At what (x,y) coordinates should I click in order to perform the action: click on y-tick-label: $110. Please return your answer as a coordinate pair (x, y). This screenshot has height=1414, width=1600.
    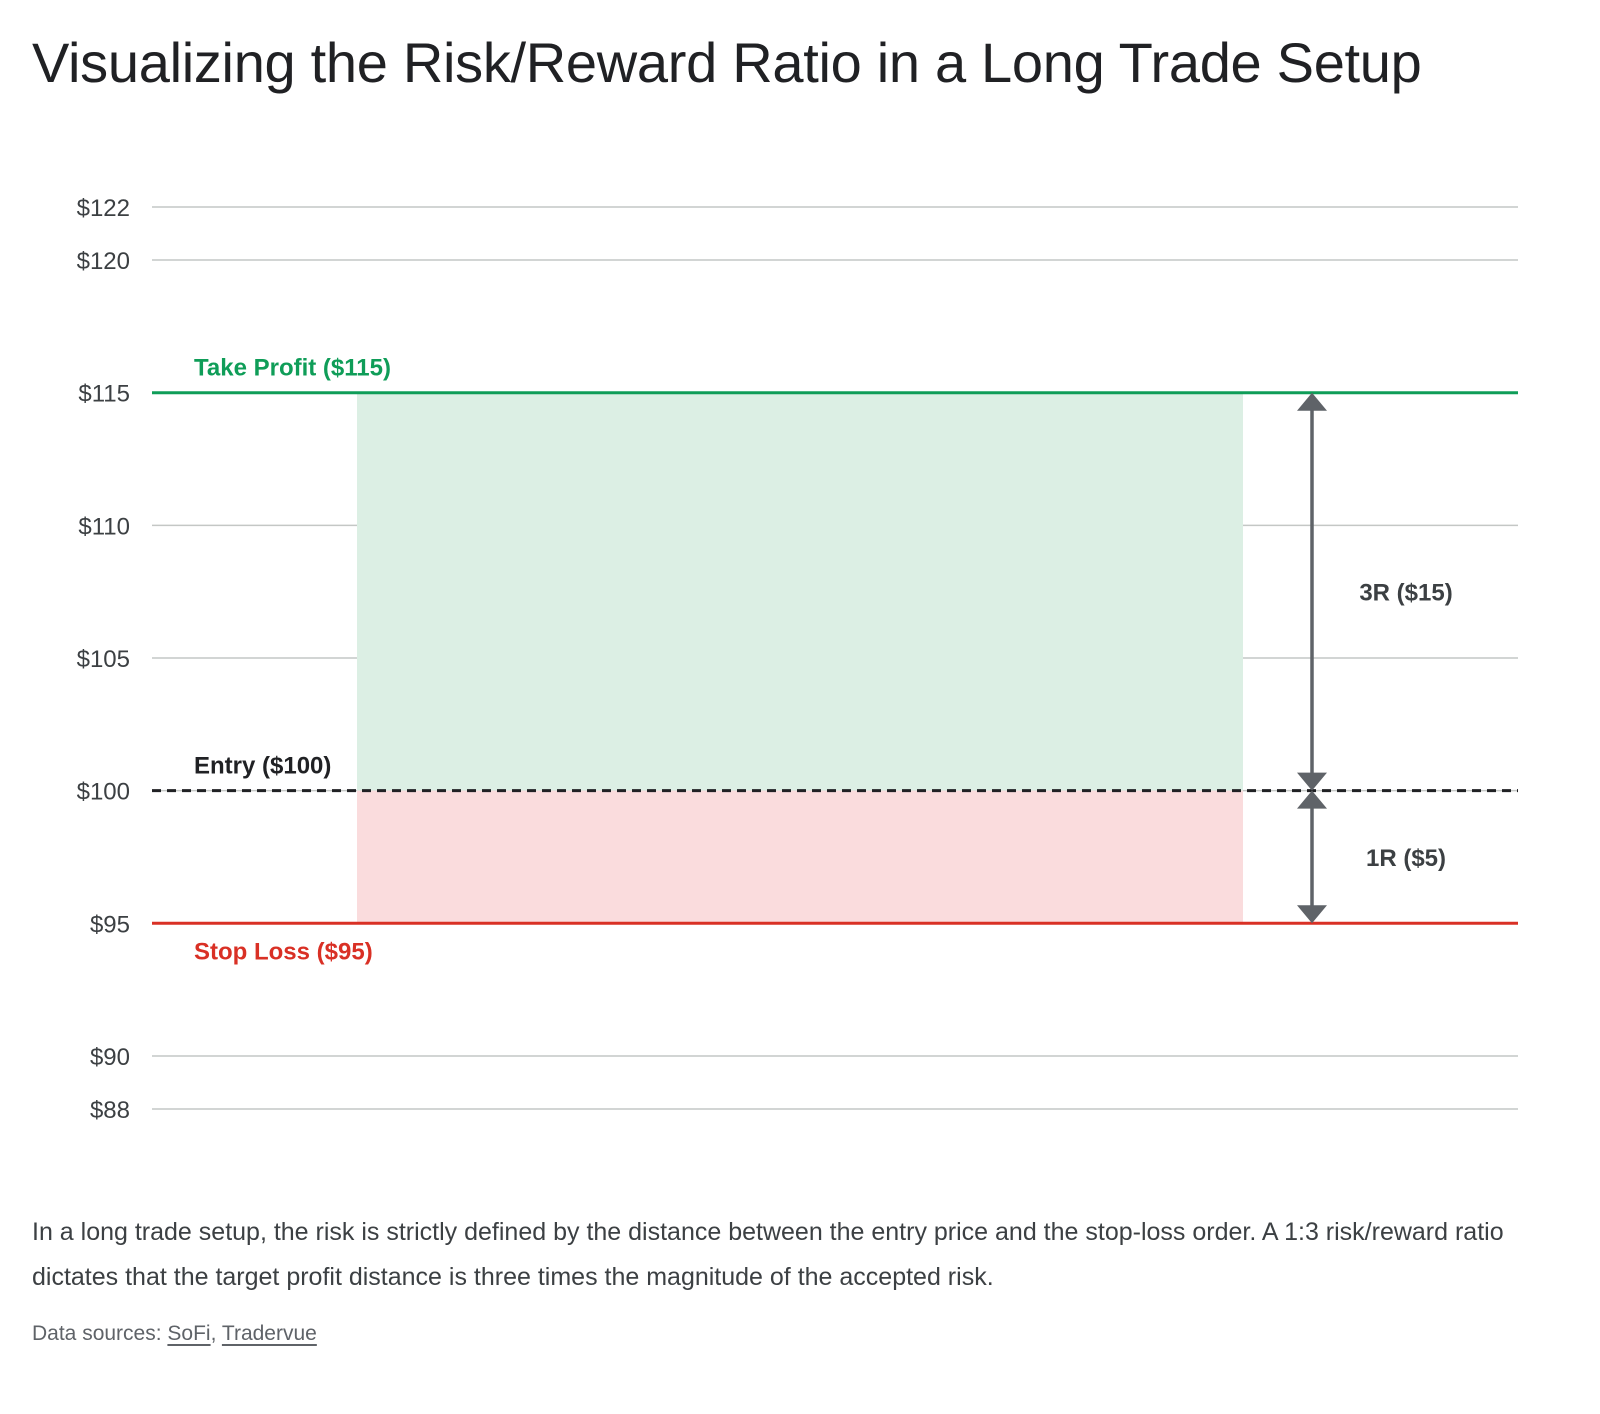
    Looking at the image, I should click on (104, 526).